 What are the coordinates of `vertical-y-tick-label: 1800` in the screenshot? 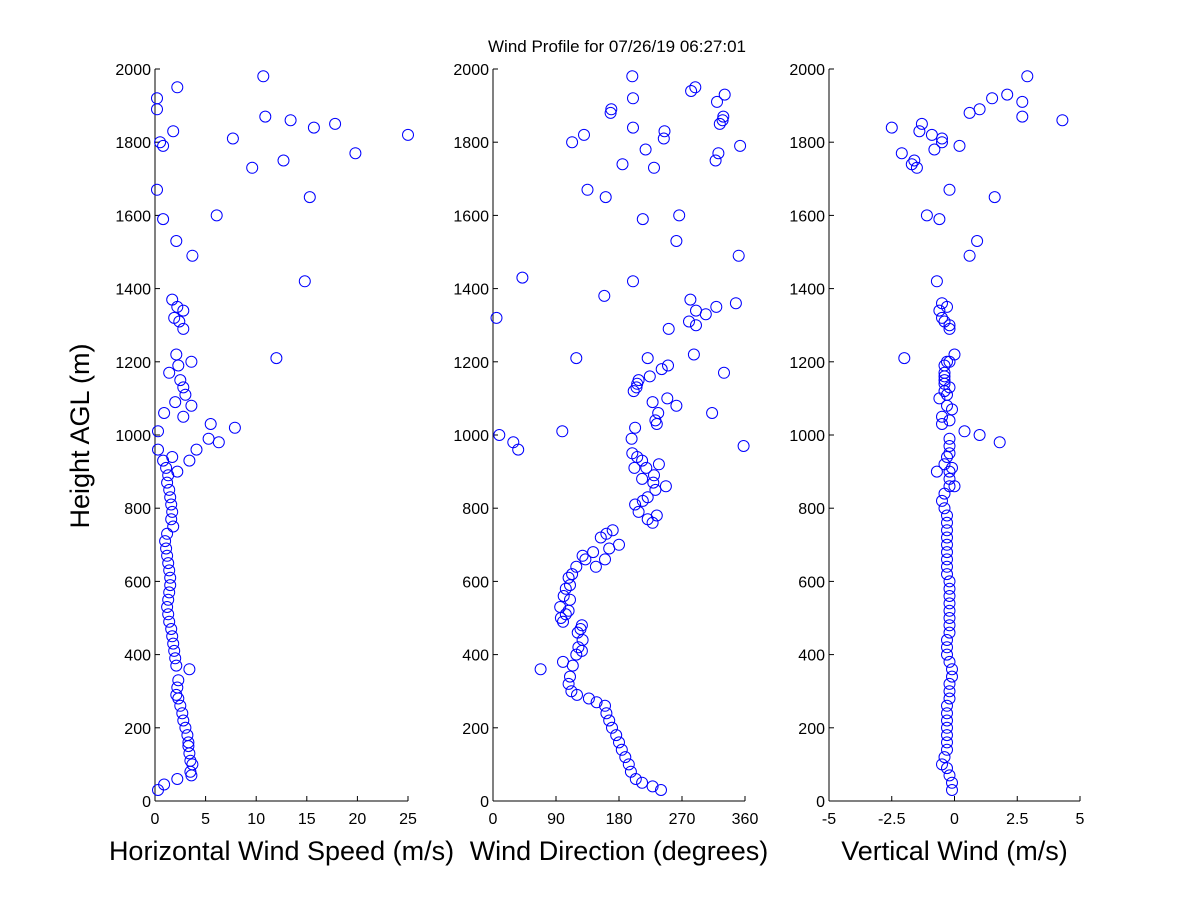 It's located at (807, 143).